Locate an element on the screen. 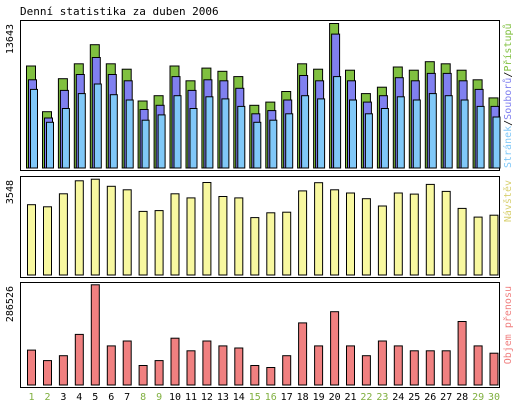 The height and width of the screenshot is (405, 517). legend-stranky: Stránek is located at coordinates (508, 147).